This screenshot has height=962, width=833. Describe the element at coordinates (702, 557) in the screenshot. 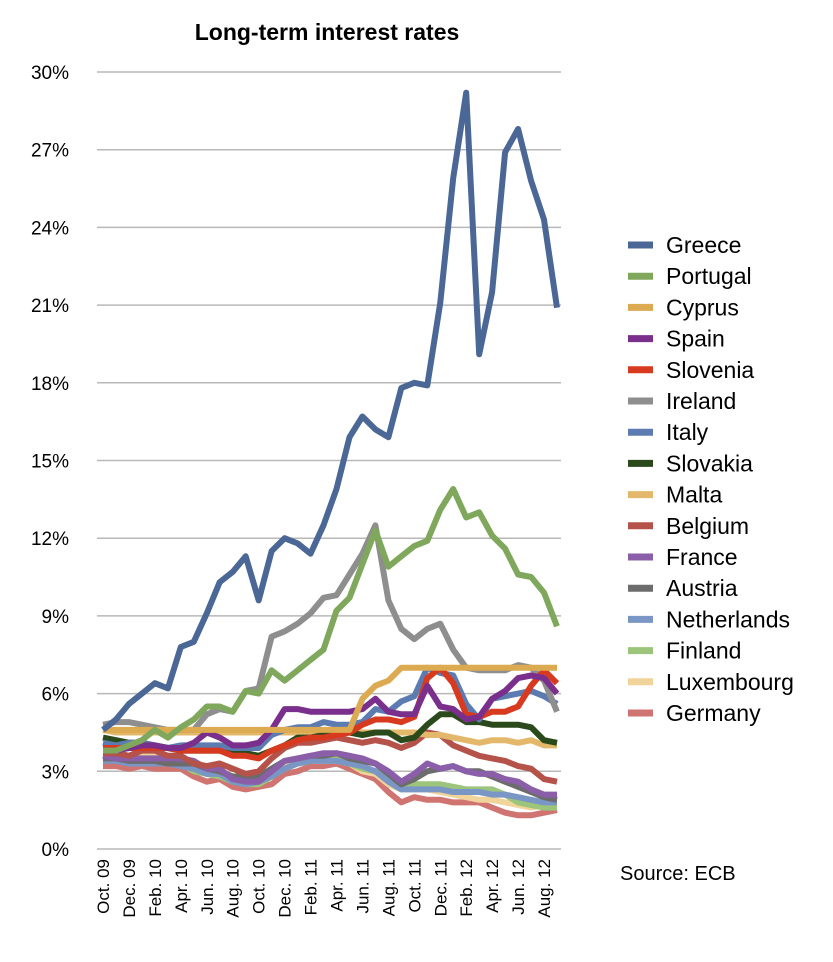

I see `legend-label-france: France` at that location.